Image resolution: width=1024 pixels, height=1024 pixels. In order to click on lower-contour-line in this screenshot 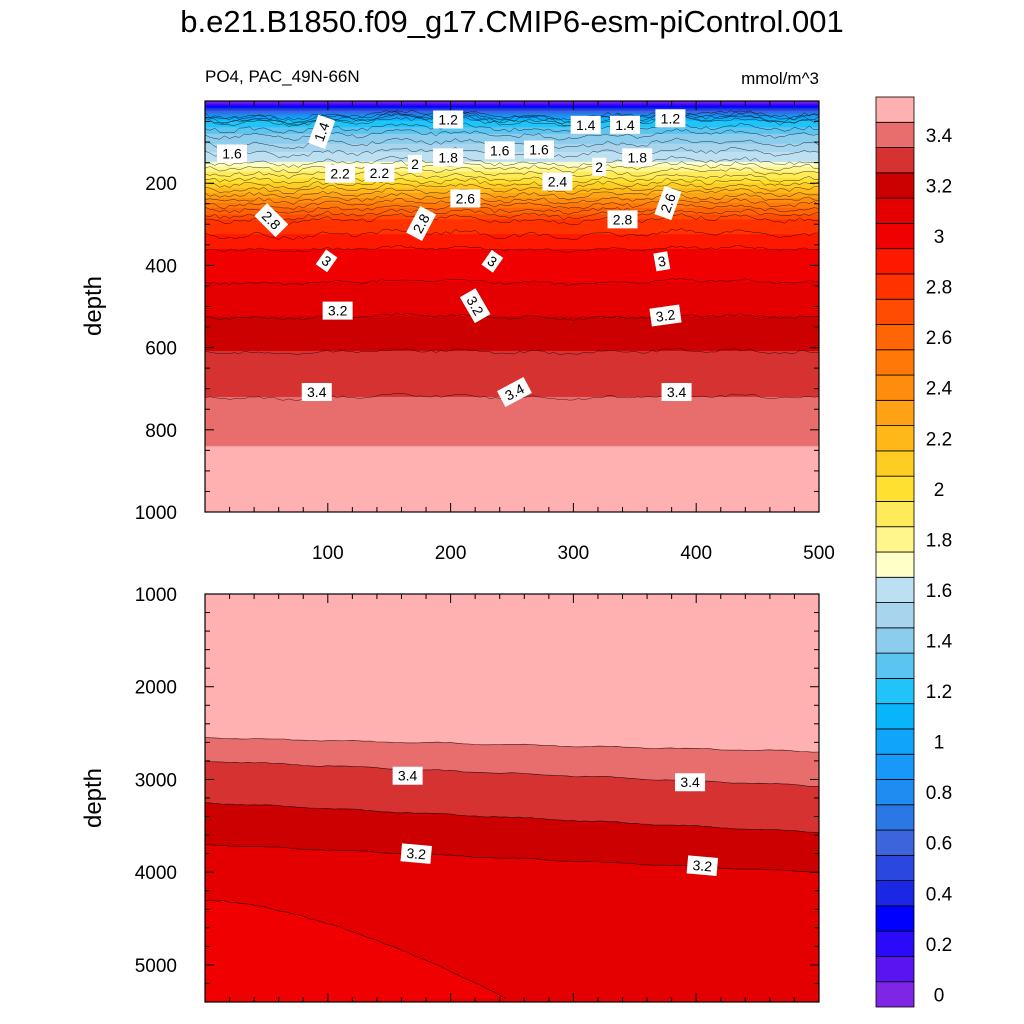, I will do `click(356, 949)`.